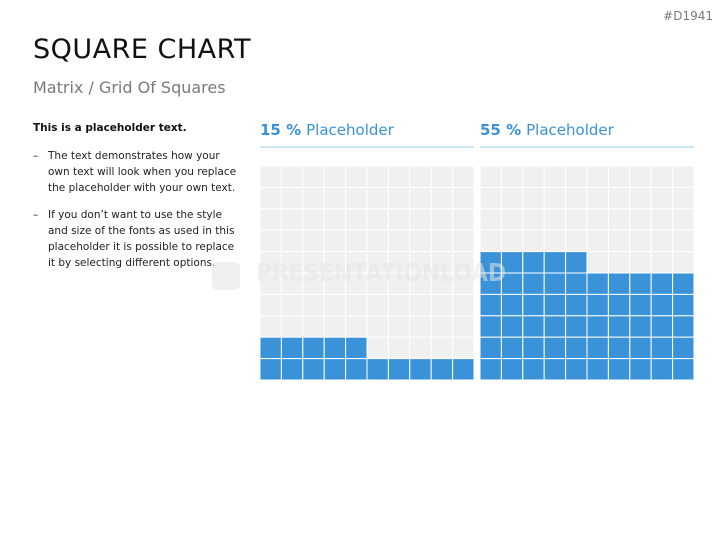 The height and width of the screenshot is (545, 727). What do you see at coordinates (226, 276) in the screenshot?
I see `watermark-icon` at bounding box center [226, 276].